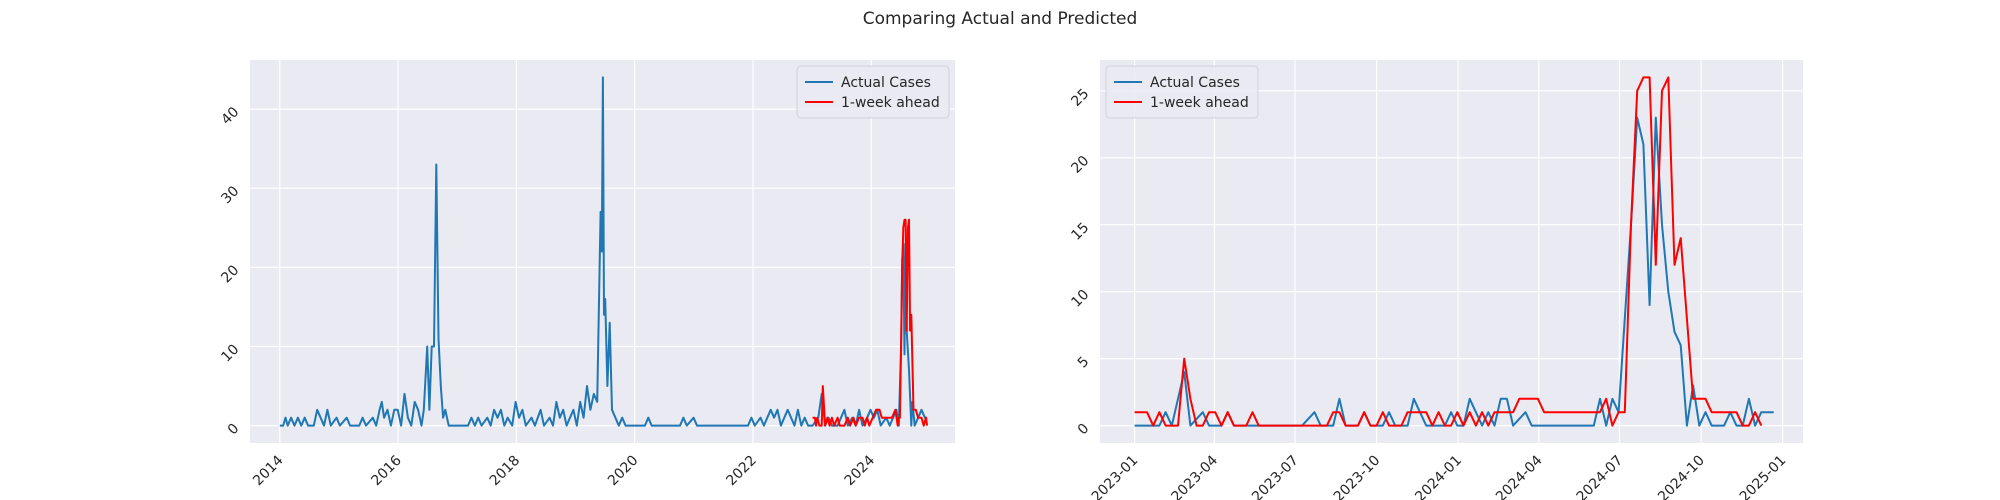  What do you see at coordinates (741, 471) in the screenshot?
I see `x-tick-label: 2022` at bounding box center [741, 471].